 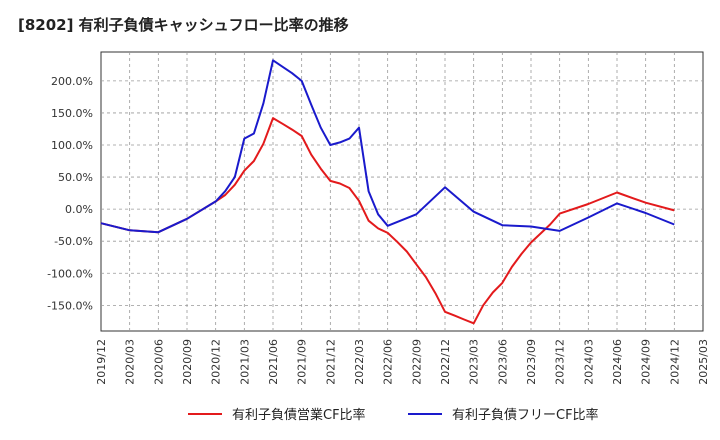 I want to click on x-tick-label: 2021/06, so click(x=273, y=362).